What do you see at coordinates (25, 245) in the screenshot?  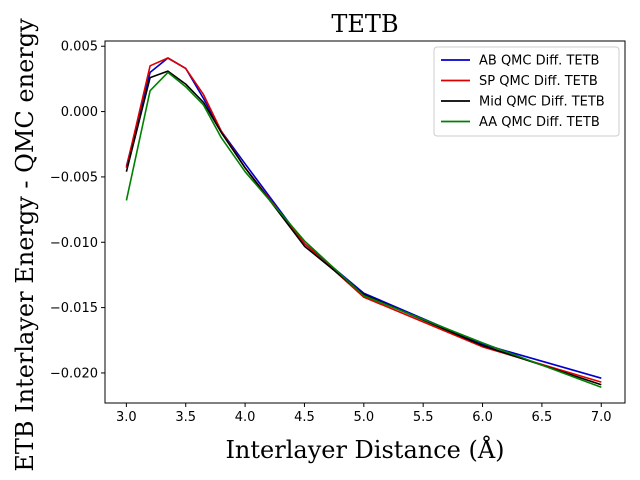 I see `y-axis-label: ETB Interlayer Energy - QMC energy` at bounding box center [25, 245].